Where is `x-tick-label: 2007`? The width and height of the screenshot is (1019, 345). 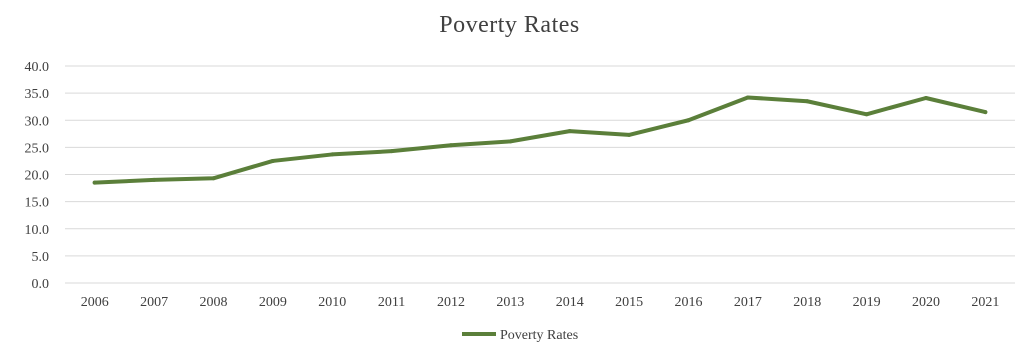 x-tick-label: 2007 is located at coordinates (154, 302).